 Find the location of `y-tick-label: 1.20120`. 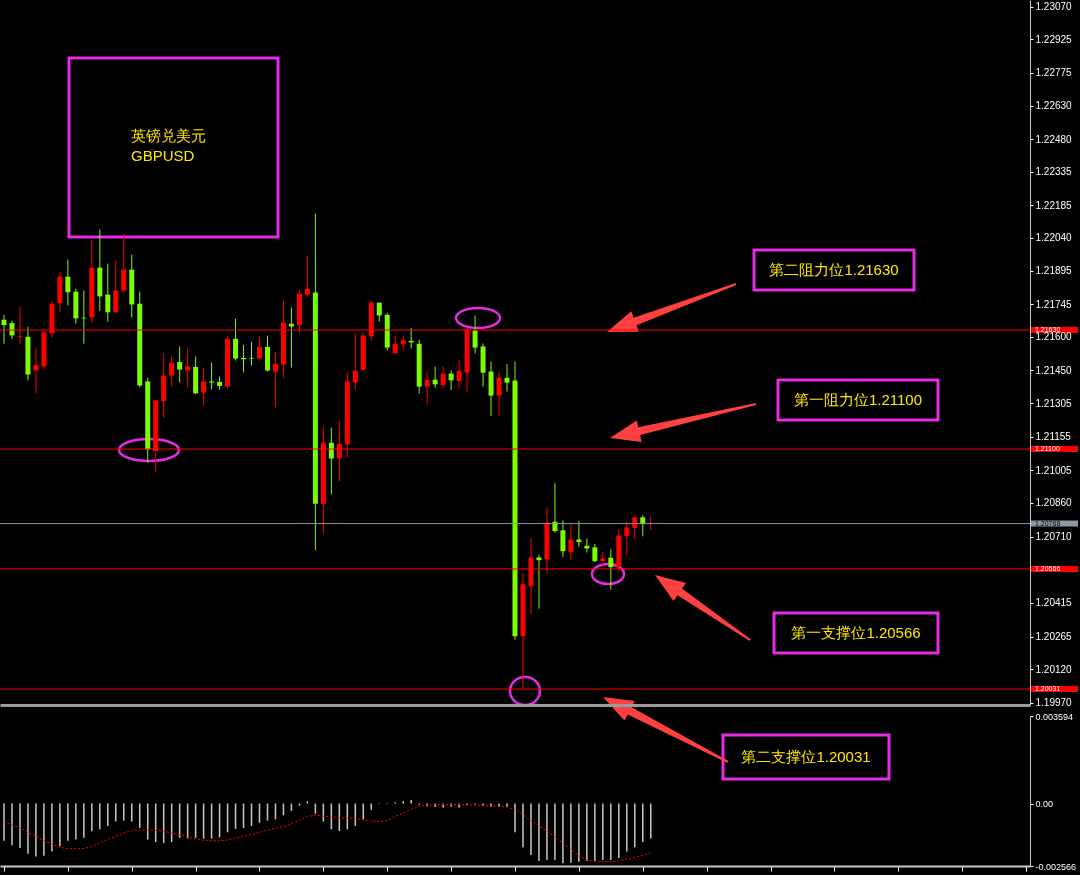

y-tick-label: 1.20120 is located at coordinates (1054, 669).